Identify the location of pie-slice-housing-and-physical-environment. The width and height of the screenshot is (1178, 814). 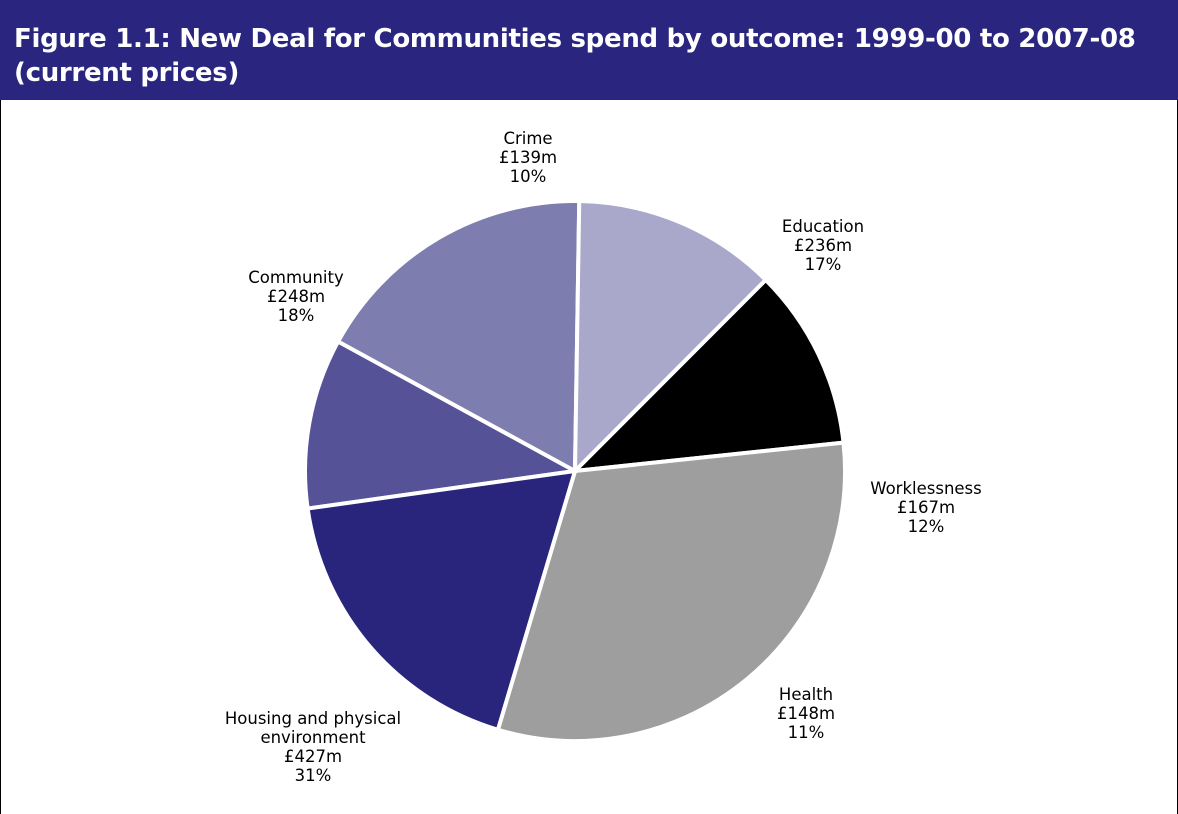
(671, 591).